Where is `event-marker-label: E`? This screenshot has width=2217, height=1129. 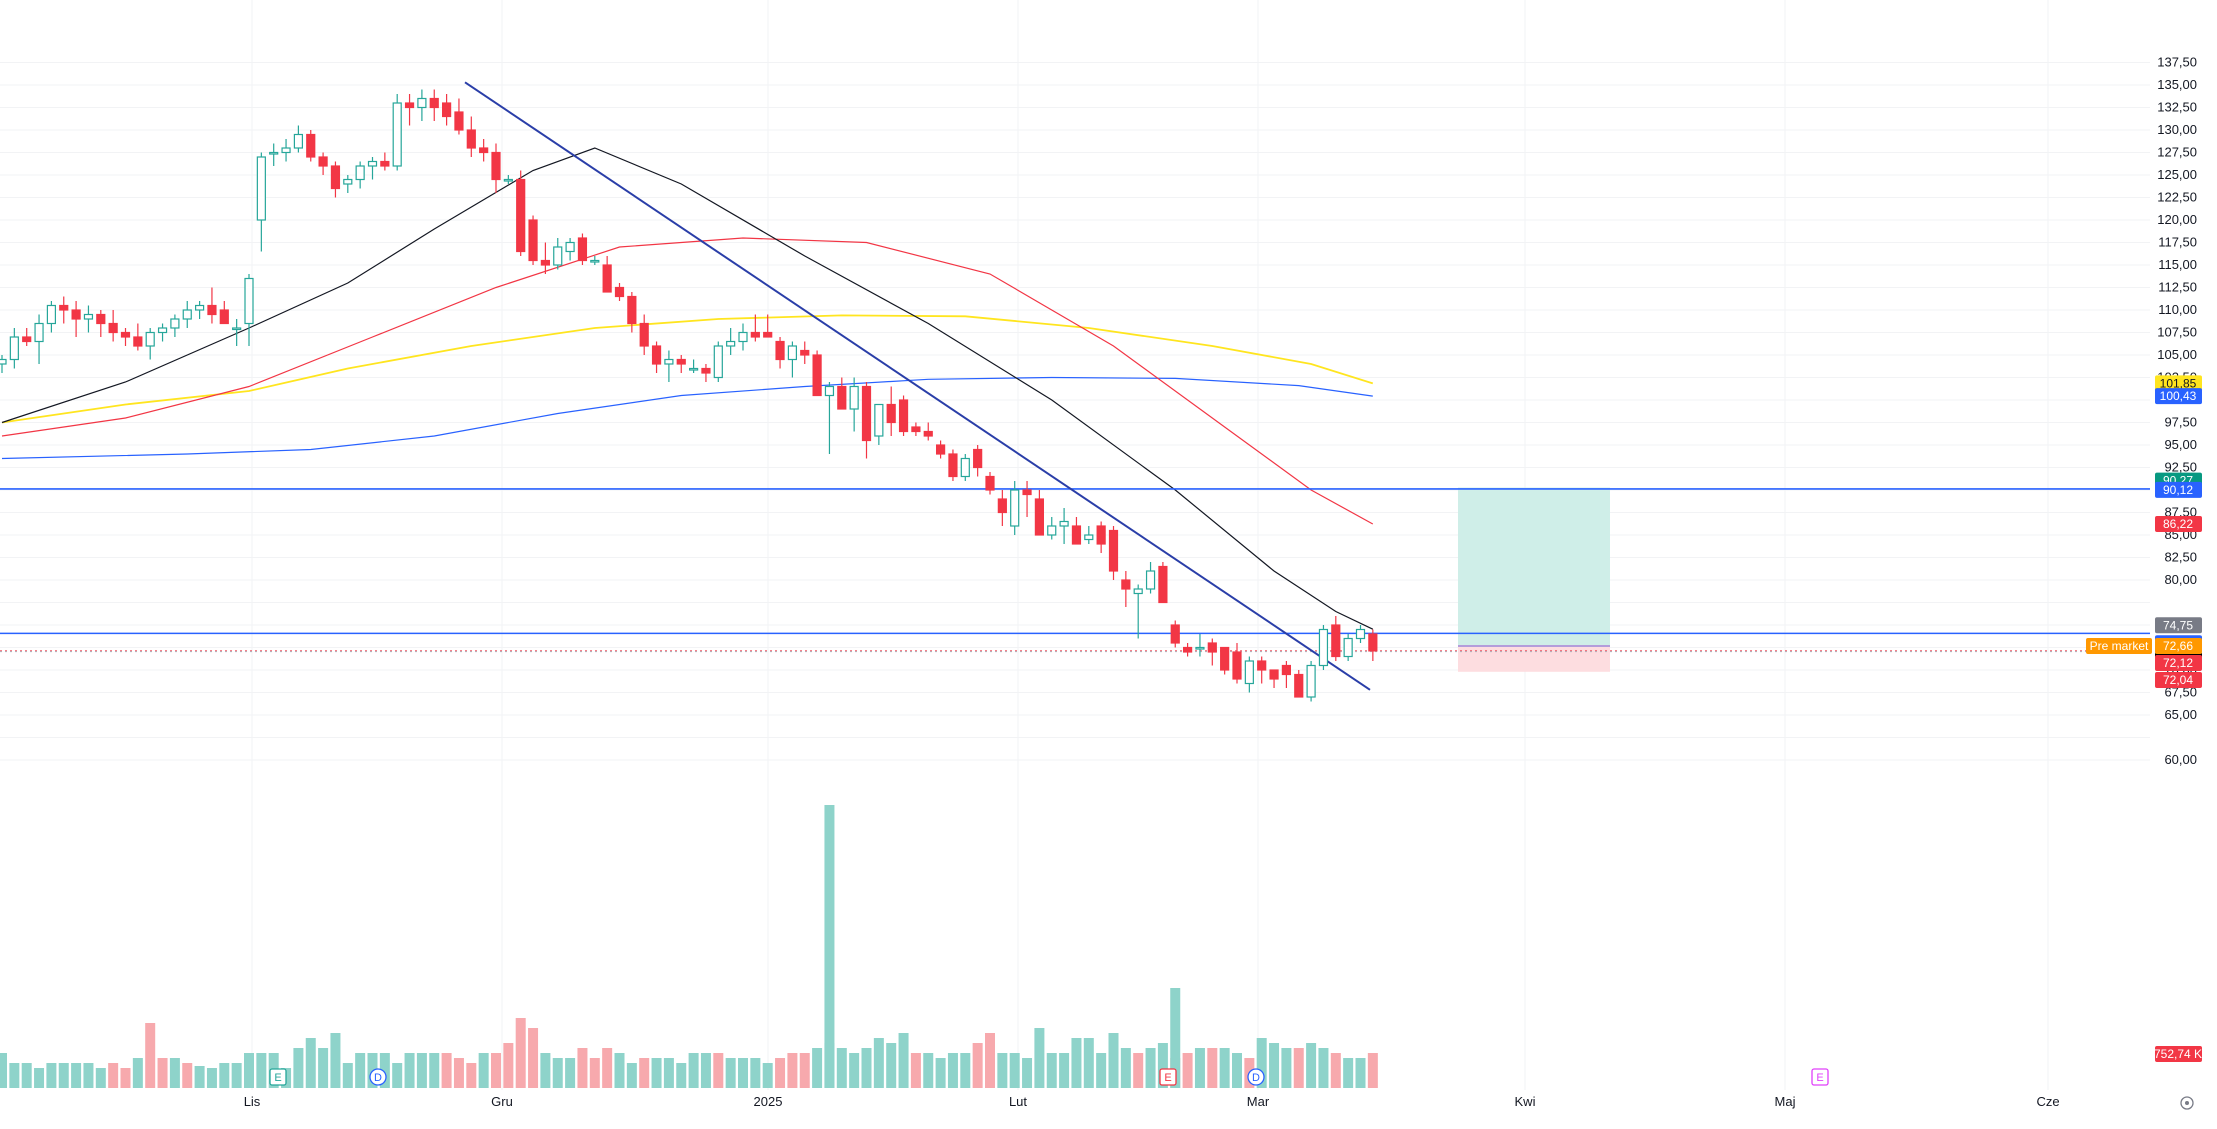 event-marker-label: E is located at coordinates (277, 1078).